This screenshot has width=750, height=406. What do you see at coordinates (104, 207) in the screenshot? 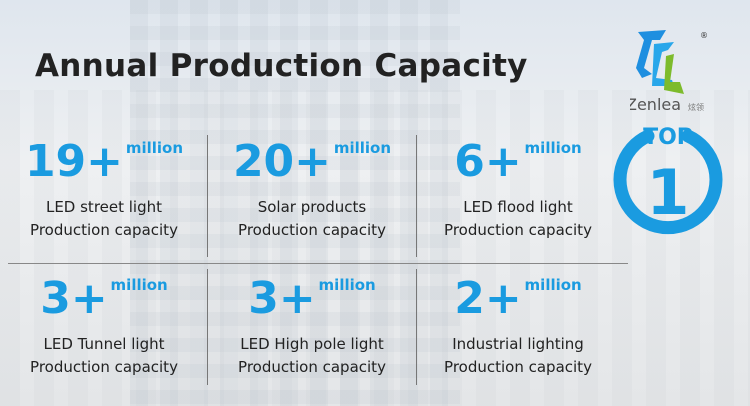
I see `capacity-label: LED street light` at bounding box center [104, 207].